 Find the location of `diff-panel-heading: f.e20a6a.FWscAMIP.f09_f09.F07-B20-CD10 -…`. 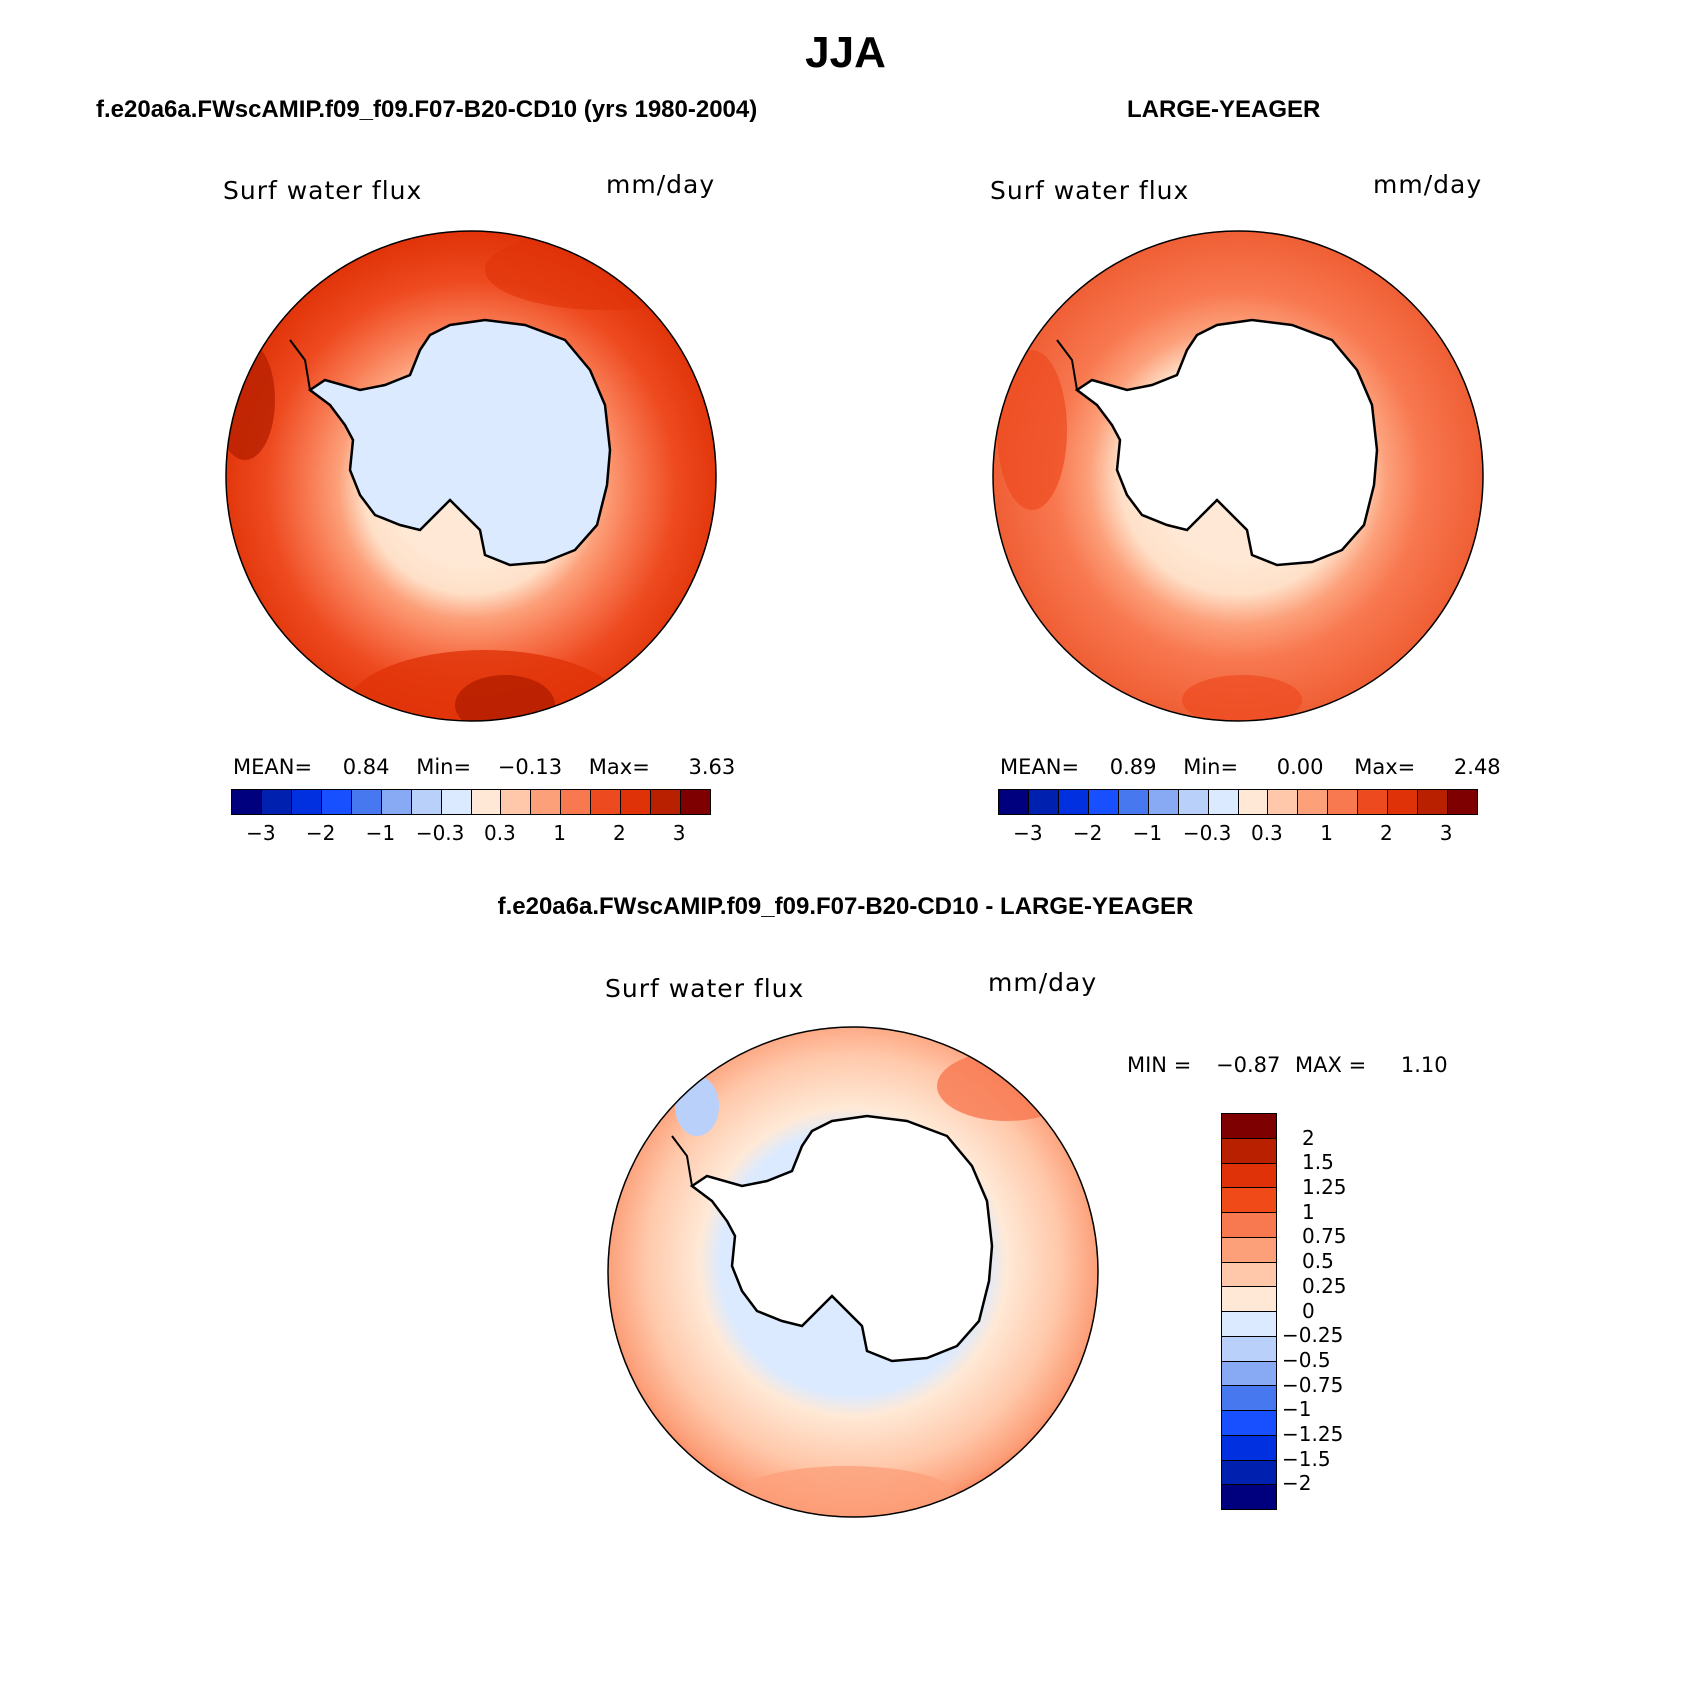

diff-panel-heading: f.e20a6a.FWscAMIP.f09_f09.F07-B20-CD10 -… is located at coordinates (845, 906).